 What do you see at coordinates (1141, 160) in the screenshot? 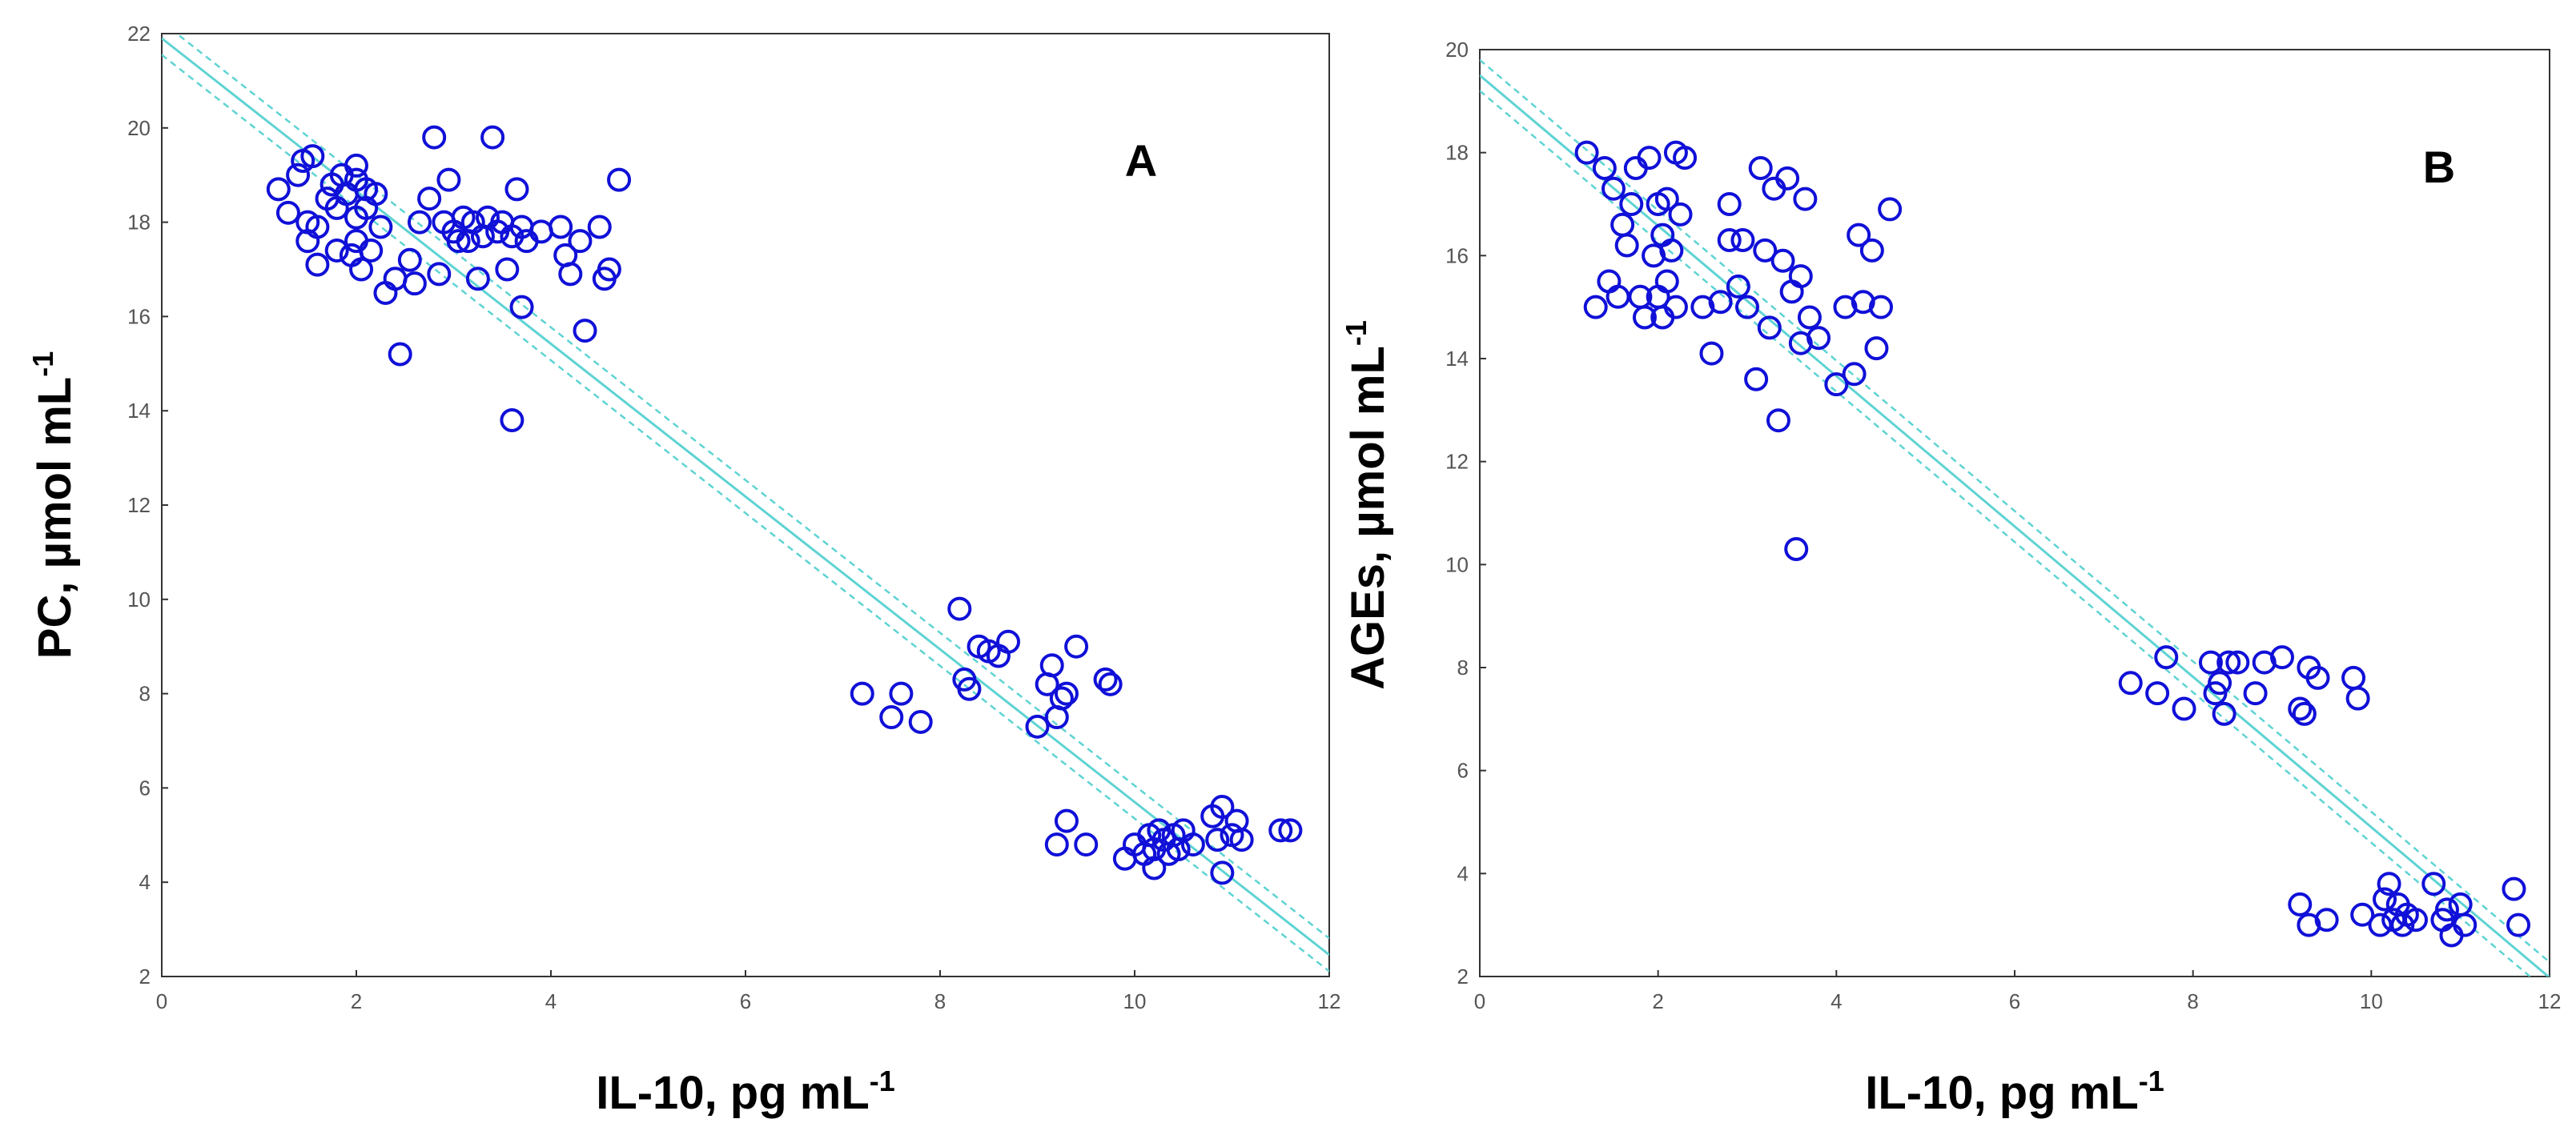
I see `panel-a-letter: A` at bounding box center [1141, 160].